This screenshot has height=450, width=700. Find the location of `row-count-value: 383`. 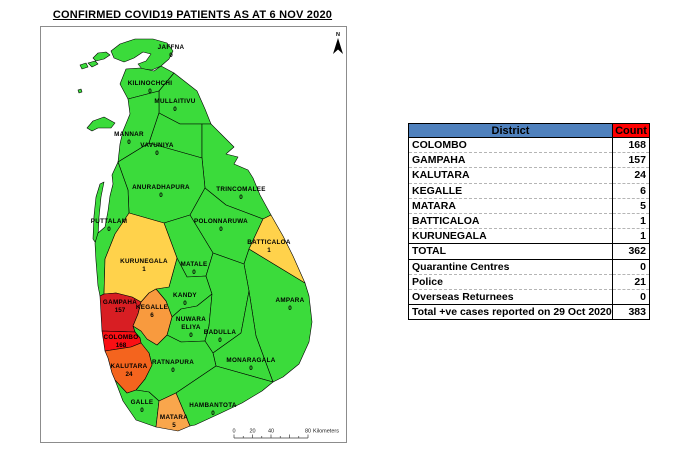

row-count-value: 383 is located at coordinates (631, 312).